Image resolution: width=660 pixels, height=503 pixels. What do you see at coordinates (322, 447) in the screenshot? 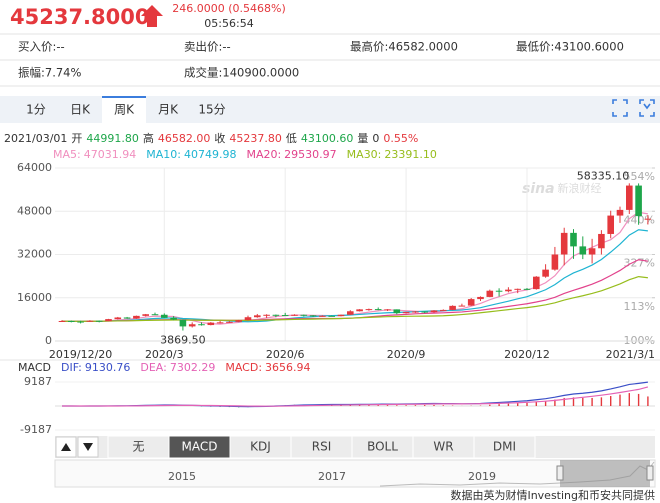
I see `indicator-tab: RSI` at bounding box center [322, 447].